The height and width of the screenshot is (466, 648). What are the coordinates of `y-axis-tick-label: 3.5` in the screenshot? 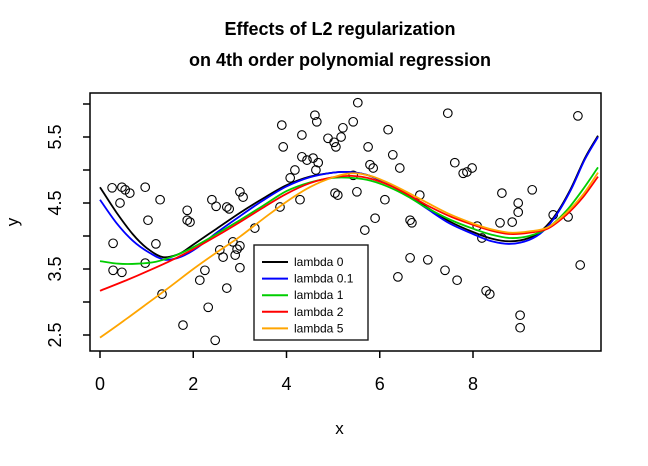 It's located at (55, 268).